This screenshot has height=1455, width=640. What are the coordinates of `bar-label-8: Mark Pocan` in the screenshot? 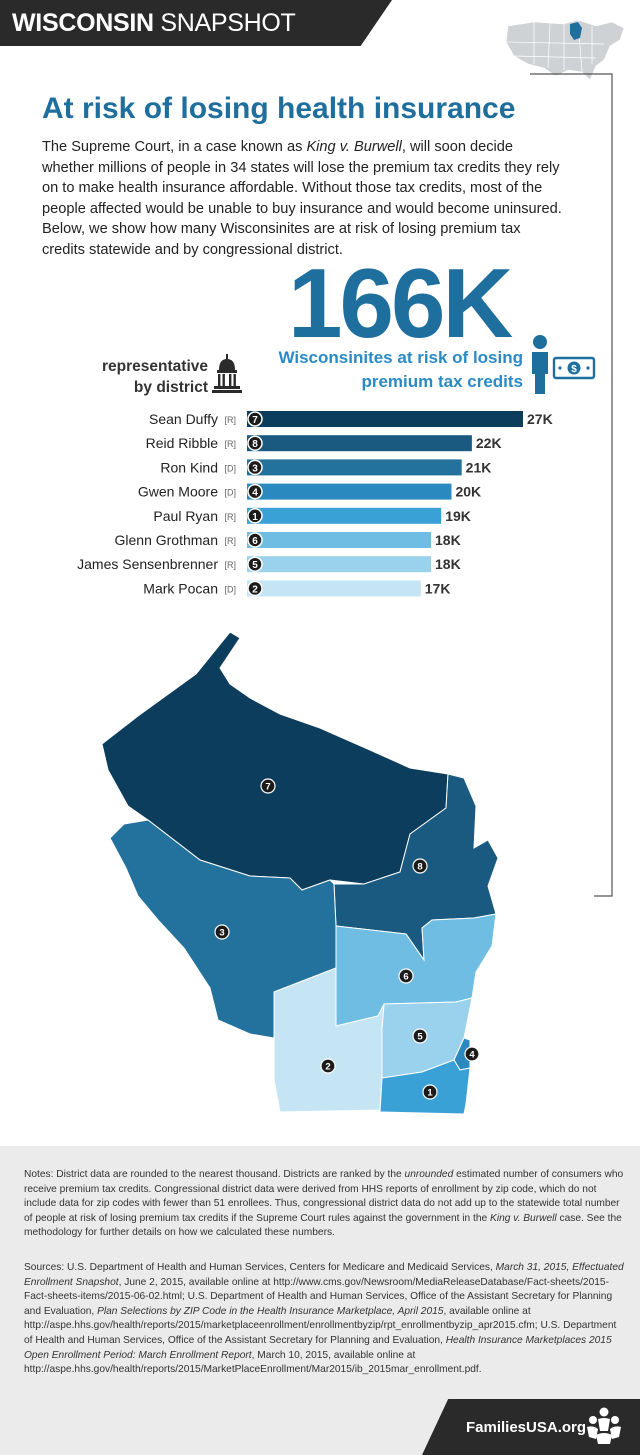 It's located at (180, 588).